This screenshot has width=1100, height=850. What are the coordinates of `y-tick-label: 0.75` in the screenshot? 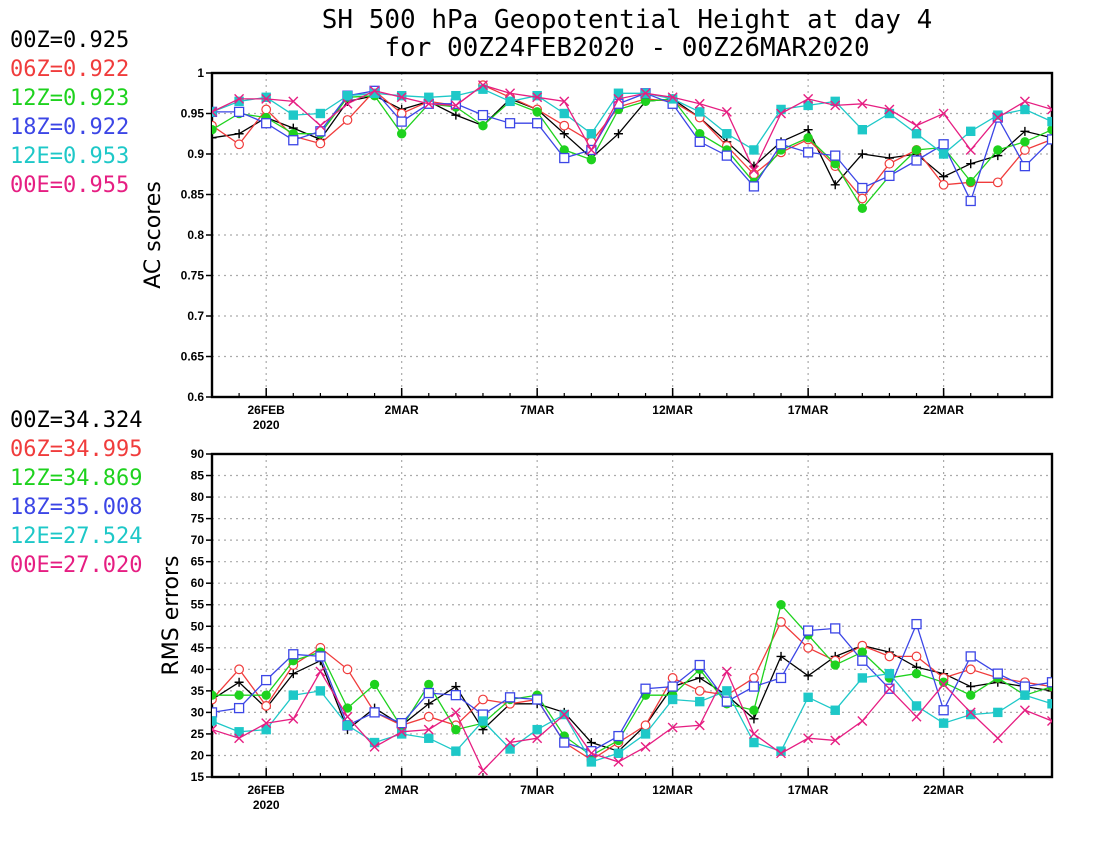 It's located at (193, 276).